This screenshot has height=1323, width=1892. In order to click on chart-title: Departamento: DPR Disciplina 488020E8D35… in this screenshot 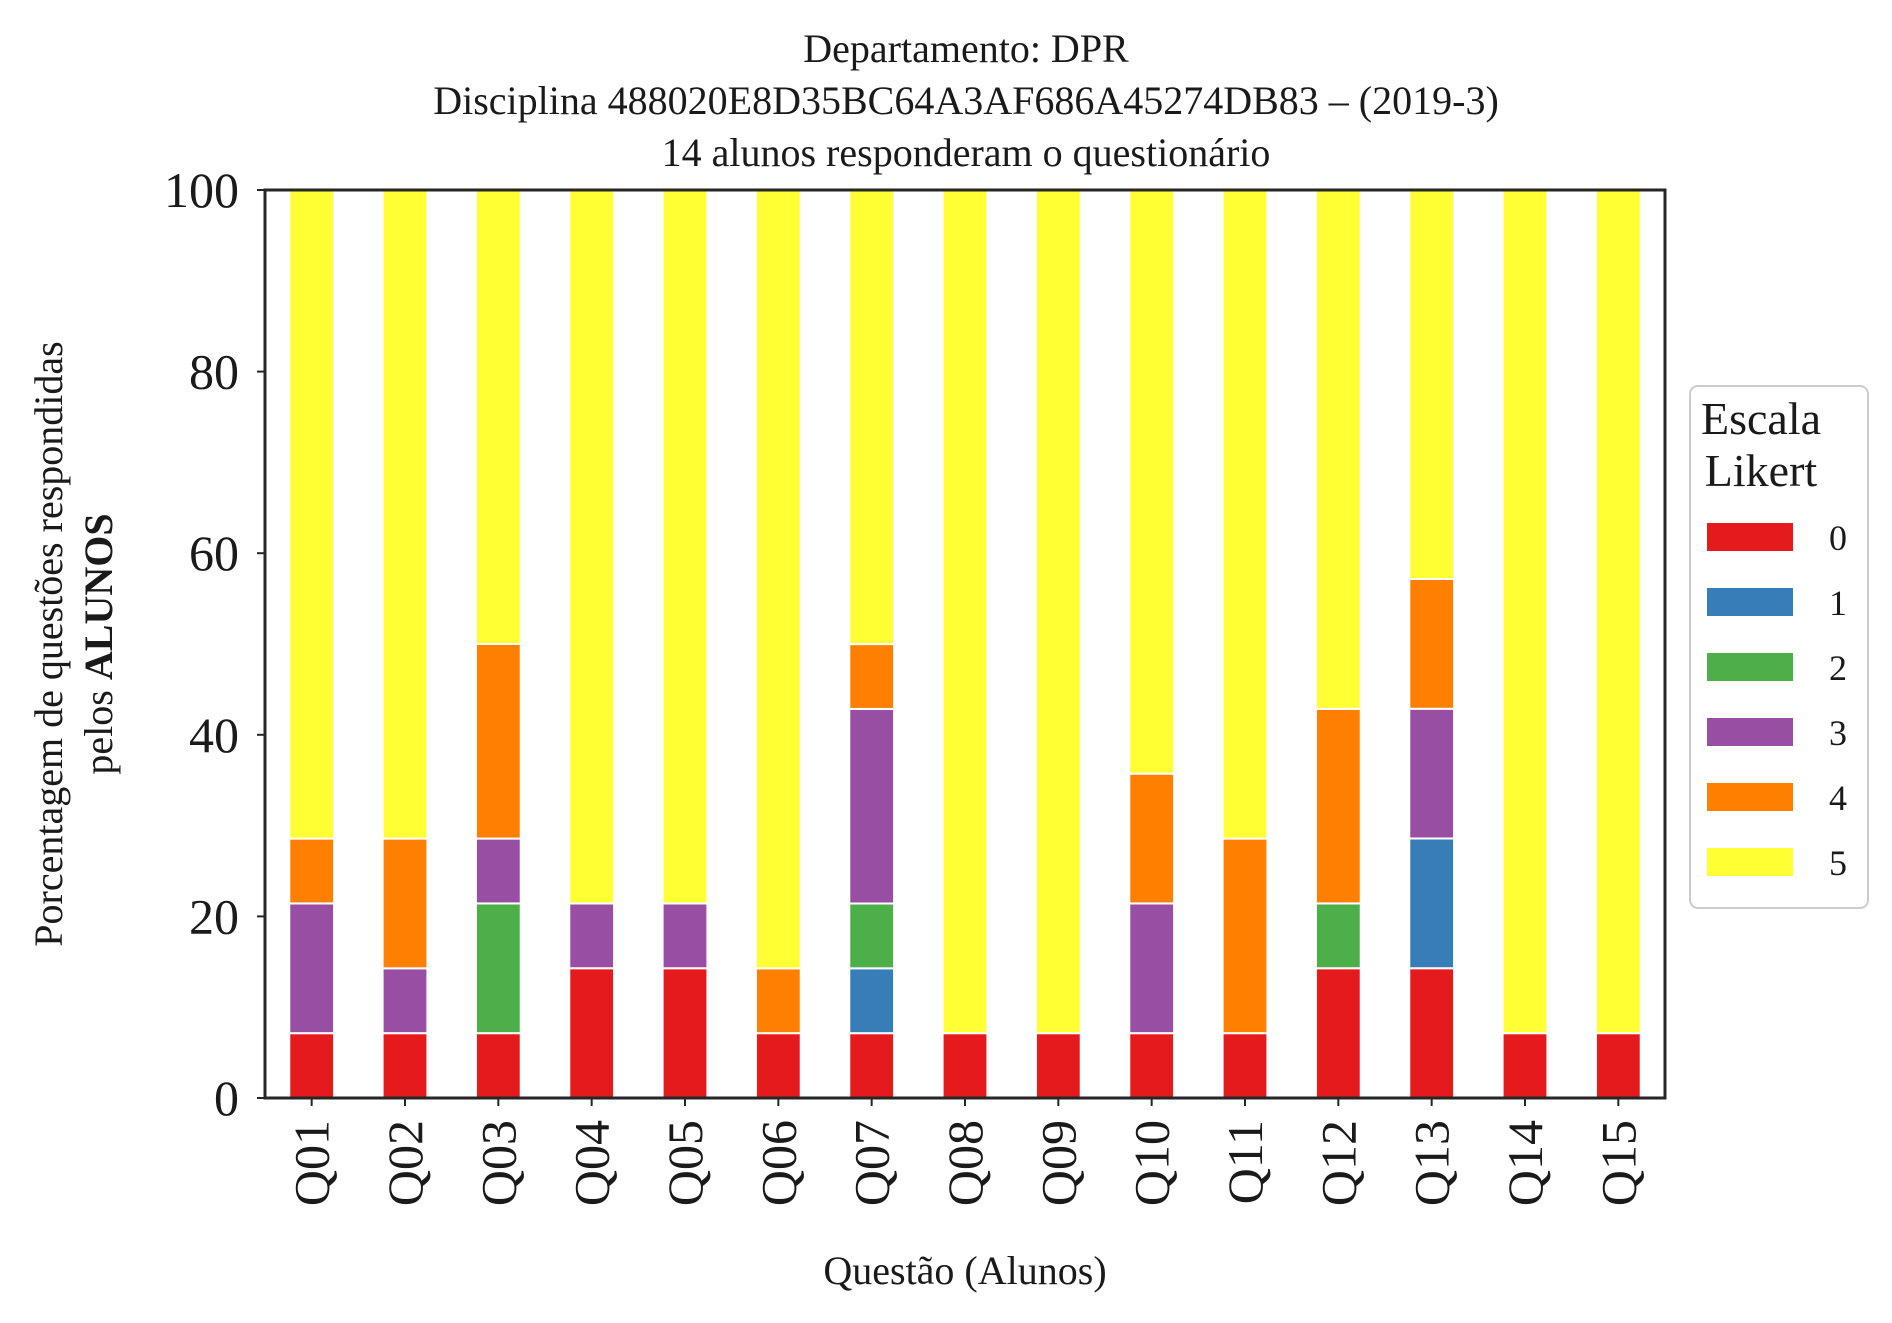, I will do `click(966, 100)`.